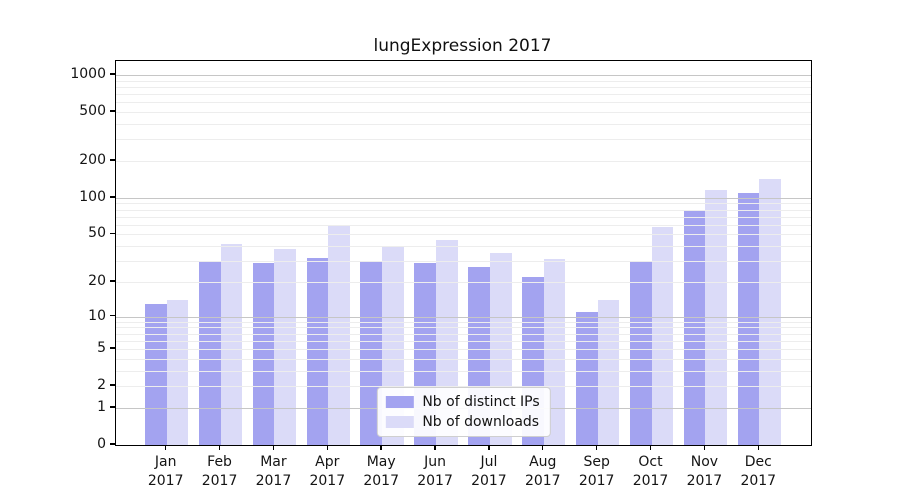 The height and width of the screenshot is (500, 900). I want to click on x-tick-mark-mar, so click(273, 448).